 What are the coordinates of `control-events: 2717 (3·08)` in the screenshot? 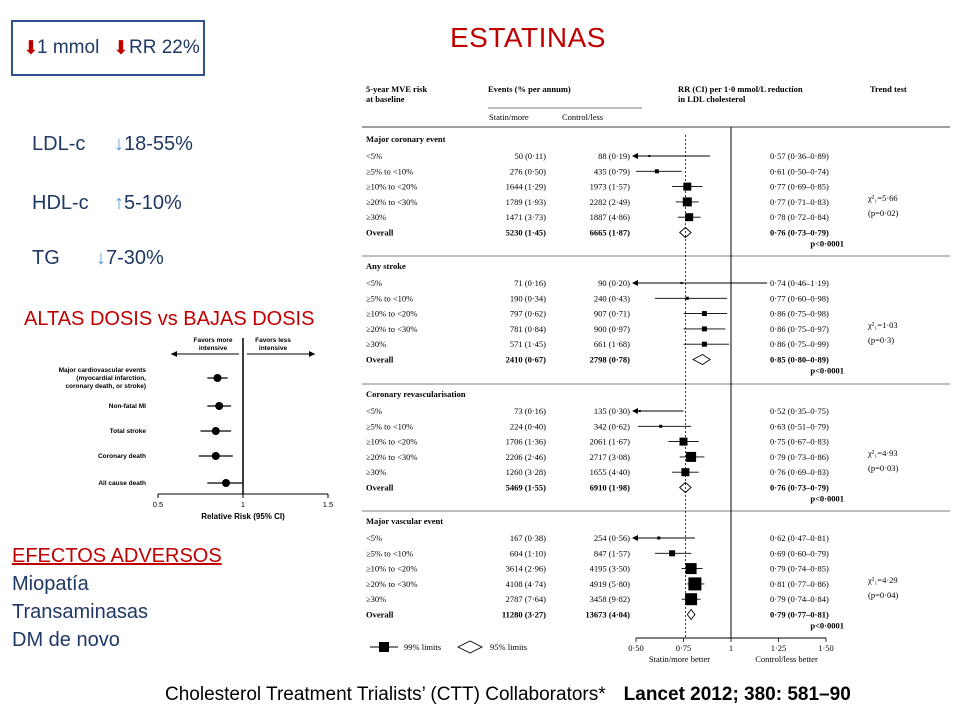 It's located at (610, 457).